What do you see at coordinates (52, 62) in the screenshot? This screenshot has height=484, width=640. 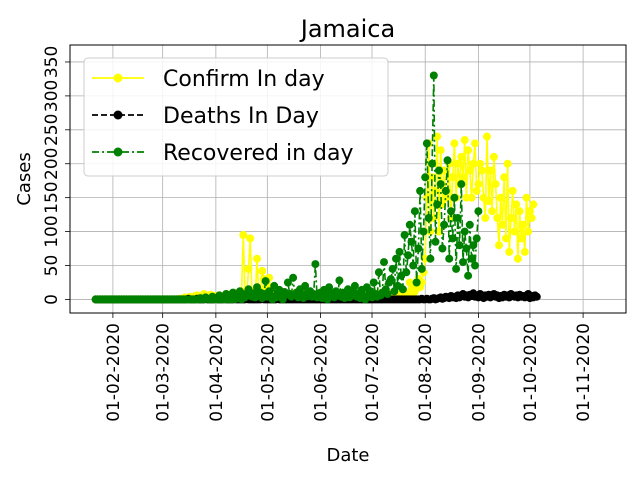 I see `y-tick-label: 350` at bounding box center [52, 62].